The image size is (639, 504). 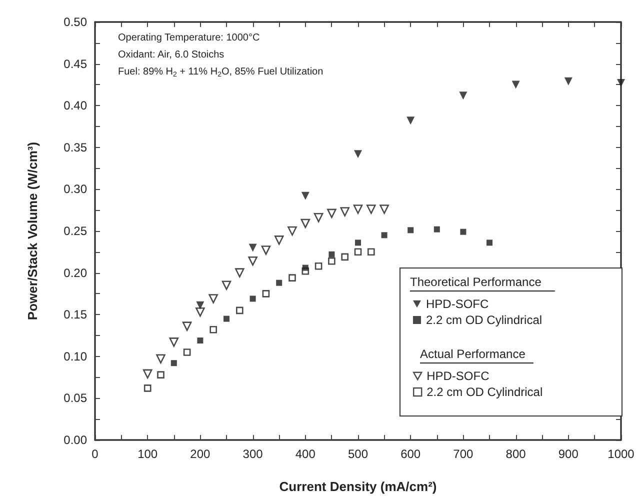 I want to click on y-tick-label: 0.50, so click(x=76, y=22).